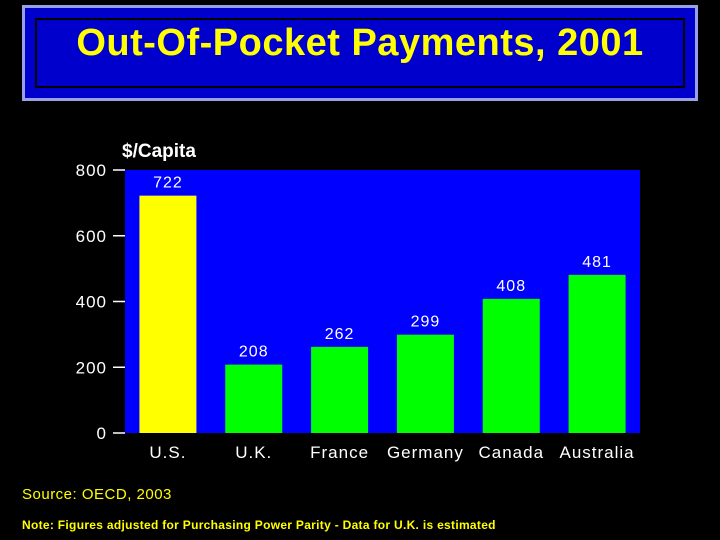 Image resolution: width=720 pixels, height=540 pixels. Describe the element at coordinates (91, 236) in the screenshot. I see `y-tick-label: 600` at that location.